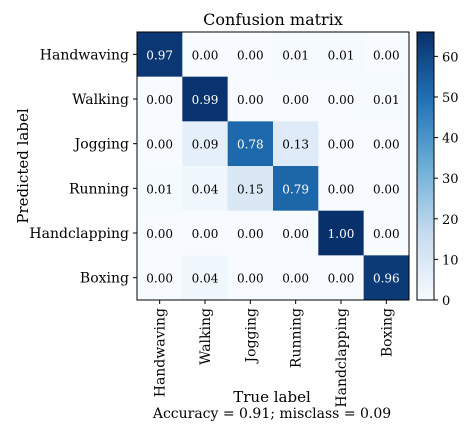 The height and width of the screenshot is (437, 474). What do you see at coordinates (450, 139) in the screenshot?
I see `colorbar-tick-label: 40` at bounding box center [450, 139].